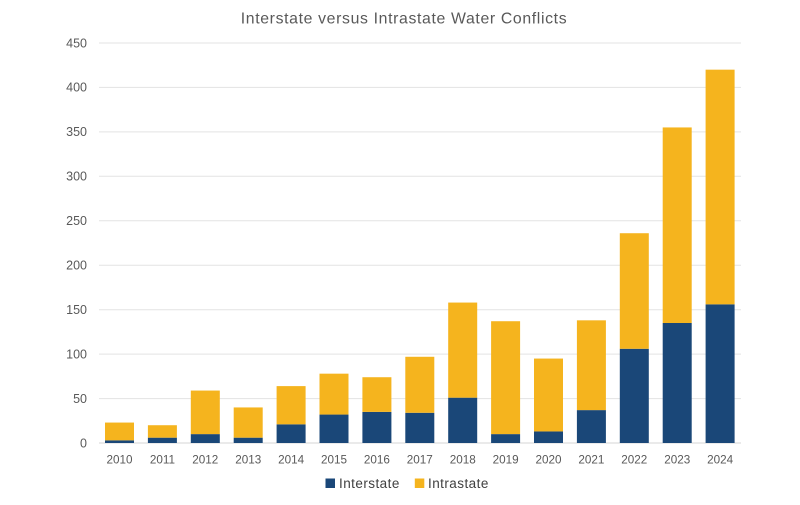 The width and height of the screenshot is (800, 505). What do you see at coordinates (76, 310) in the screenshot?
I see `svg-text: 150` at bounding box center [76, 310].